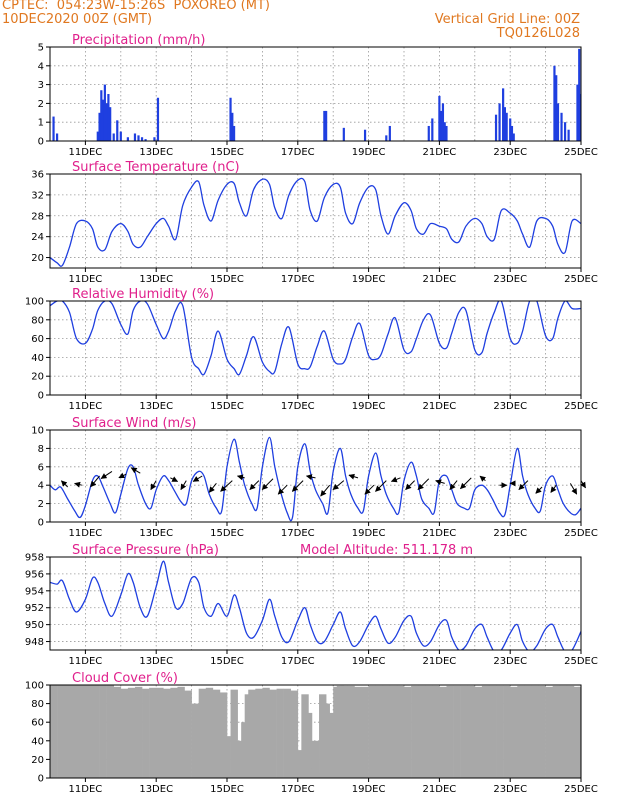  What do you see at coordinates (37, 431) in the screenshot?
I see `y-tick-label: 10` at bounding box center [37, 431].